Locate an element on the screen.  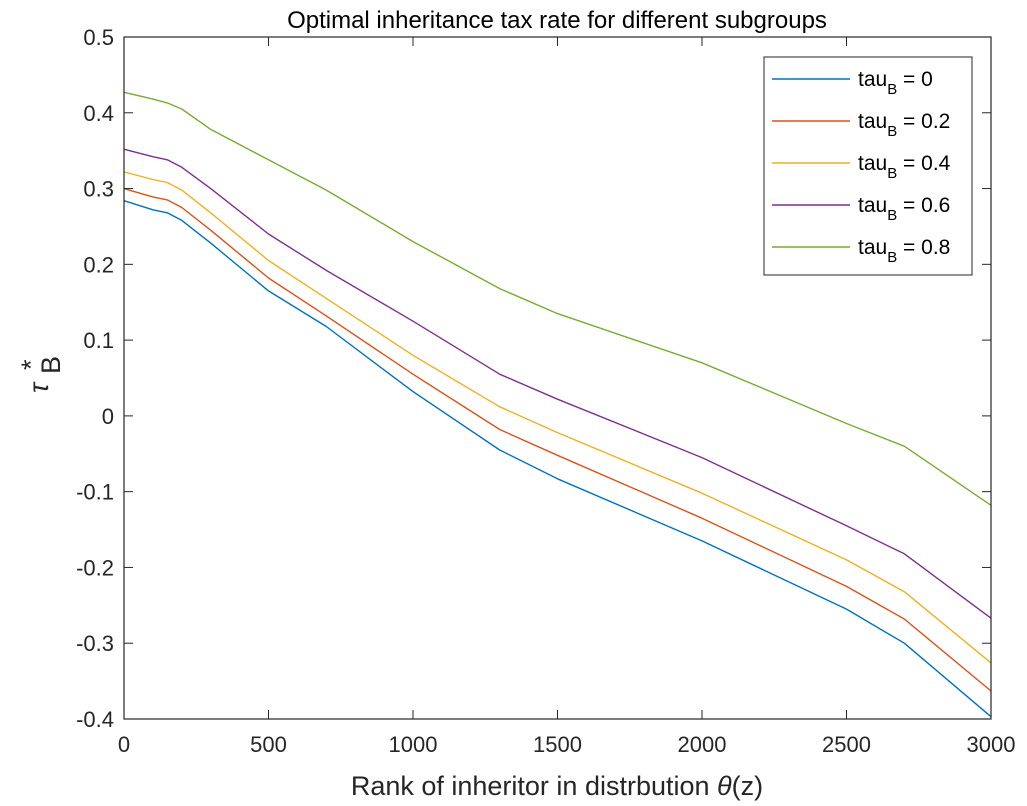
x-tick-label: 500 is located at coordinates (268, 744).